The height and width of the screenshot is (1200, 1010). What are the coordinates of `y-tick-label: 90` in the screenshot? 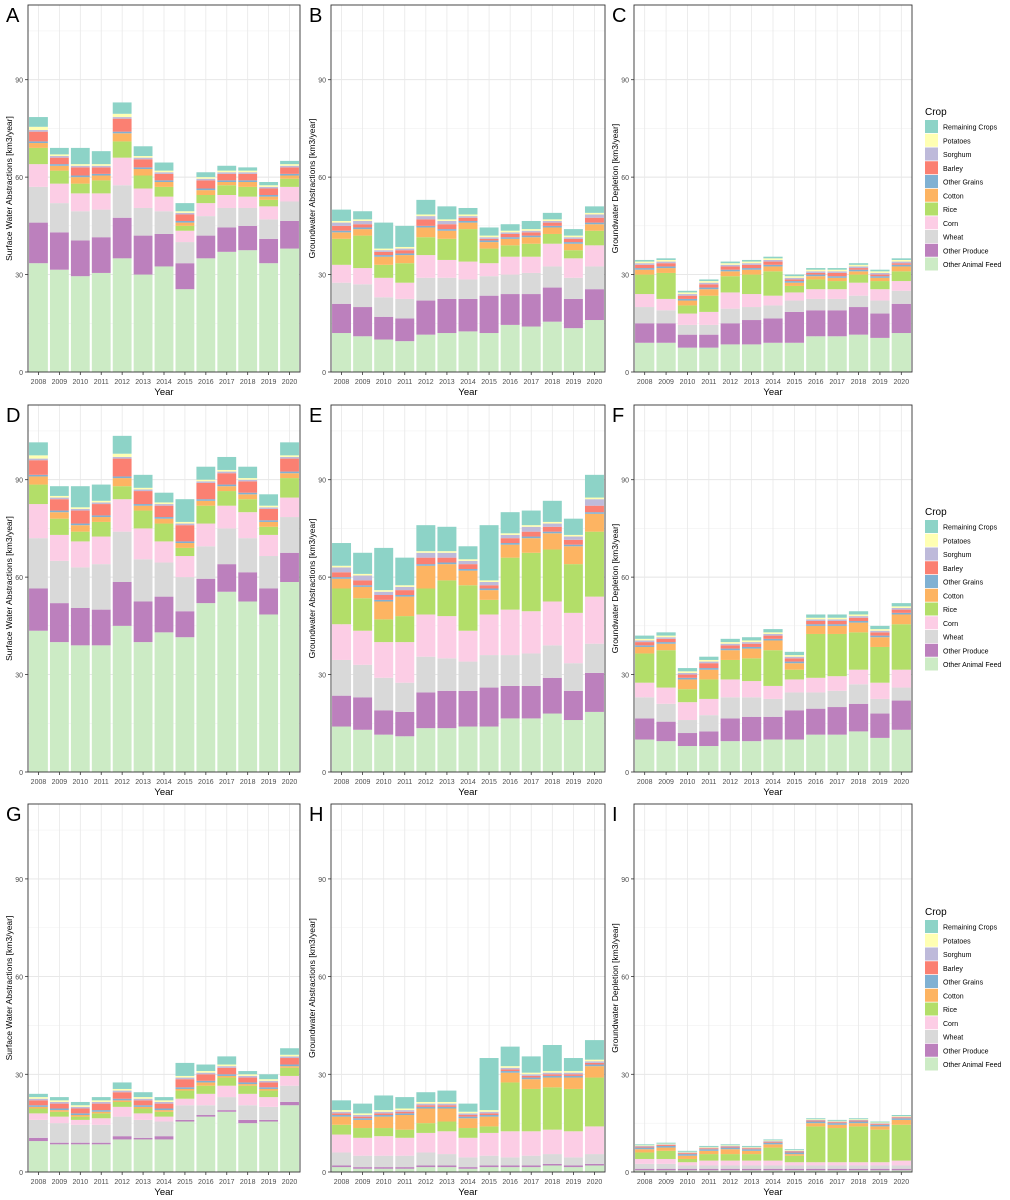 It's located at (19, 880).